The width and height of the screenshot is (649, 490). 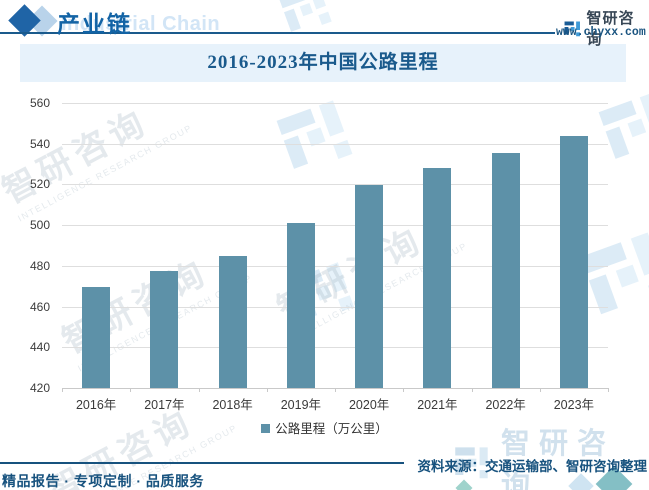 What do you see at coordinates (39, 388) in the screenshot?
I see `y-tick-label: 420` at bounding box center [39, 388].